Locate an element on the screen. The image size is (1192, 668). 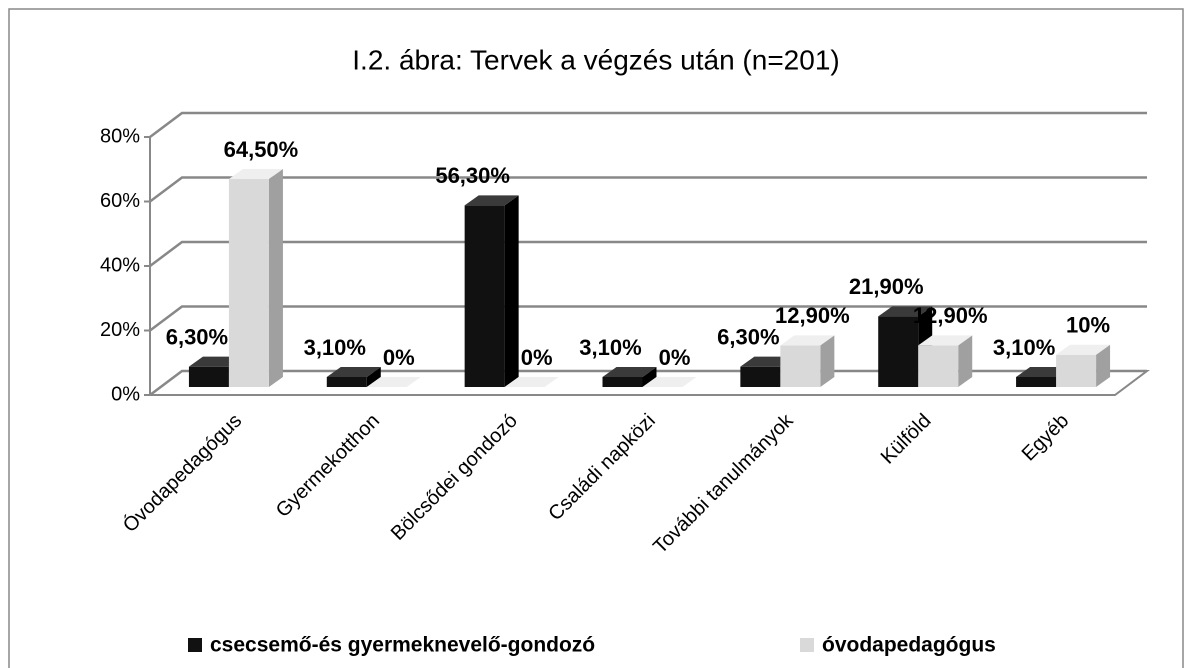
y-tick-label: 0% is located at coordinates (125, 394).